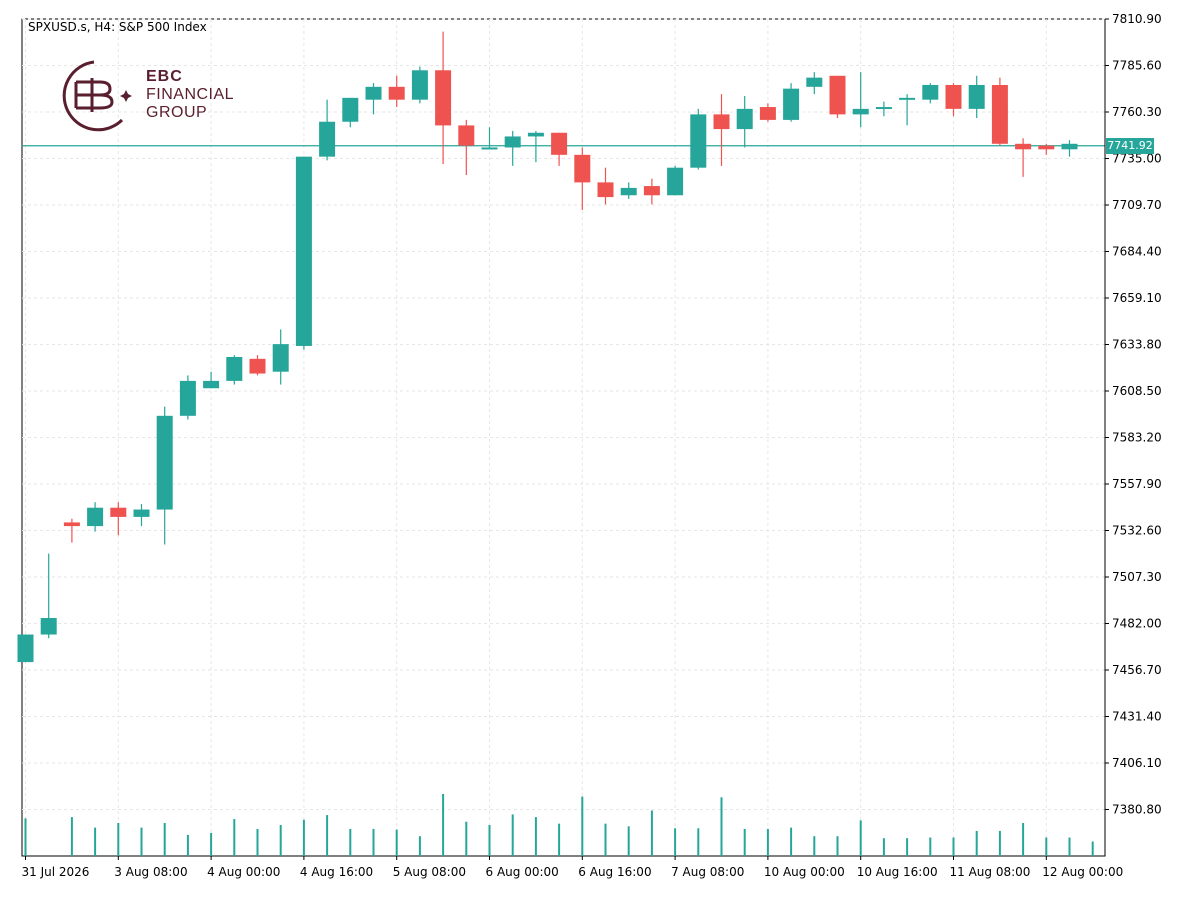  Describe the element at coordinates (707, 872) in the screenshot. I see `time-axis-label: 7 Aug 08:00` at that location.